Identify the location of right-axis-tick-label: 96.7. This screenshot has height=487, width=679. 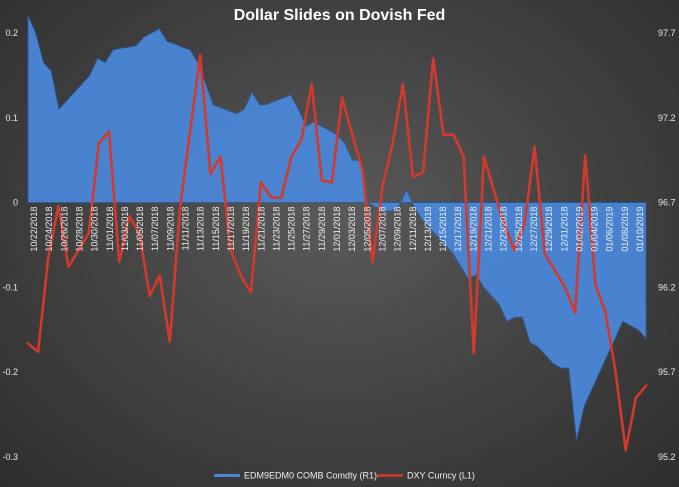
(667, 203).